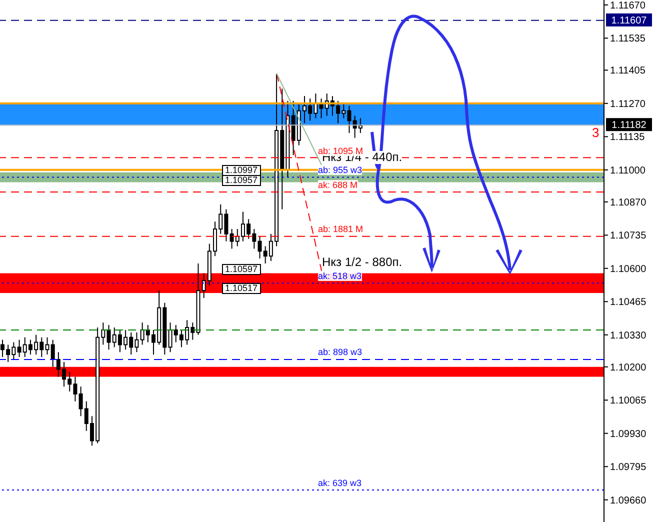 This screenshot has width=654, height=522. I want to click on annotation: ab: 1095 M, so click(341, 151).